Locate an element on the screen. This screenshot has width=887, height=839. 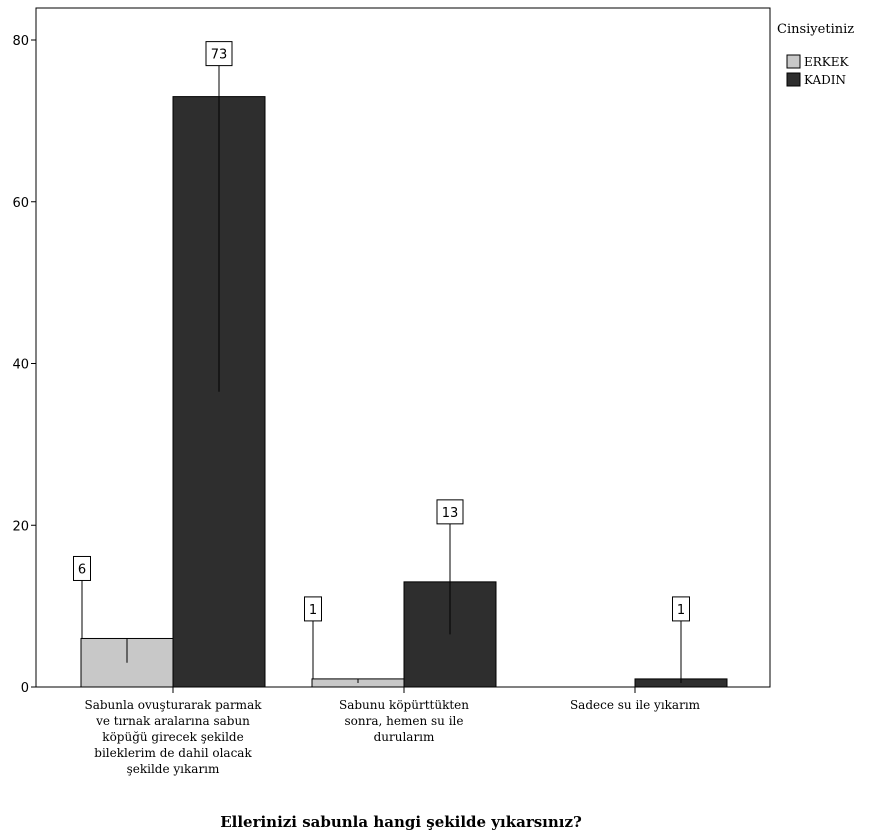
x-tick-label-line: bileklerim de dahil olacak is located at coordinates (173, 753).